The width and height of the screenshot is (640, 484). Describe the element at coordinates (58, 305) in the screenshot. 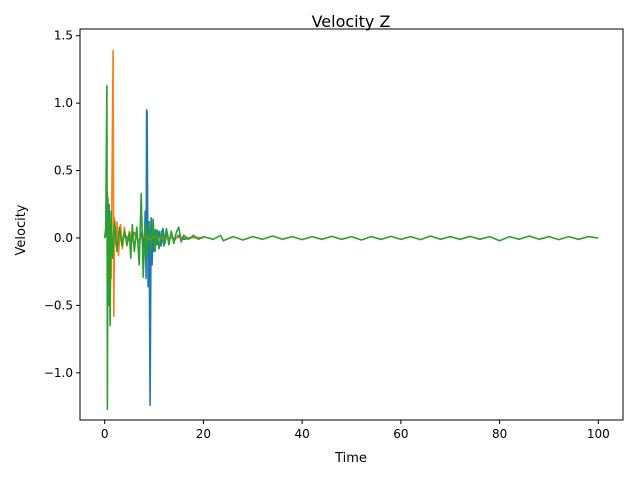

I see `y-tick-label: −0.5` at that location.